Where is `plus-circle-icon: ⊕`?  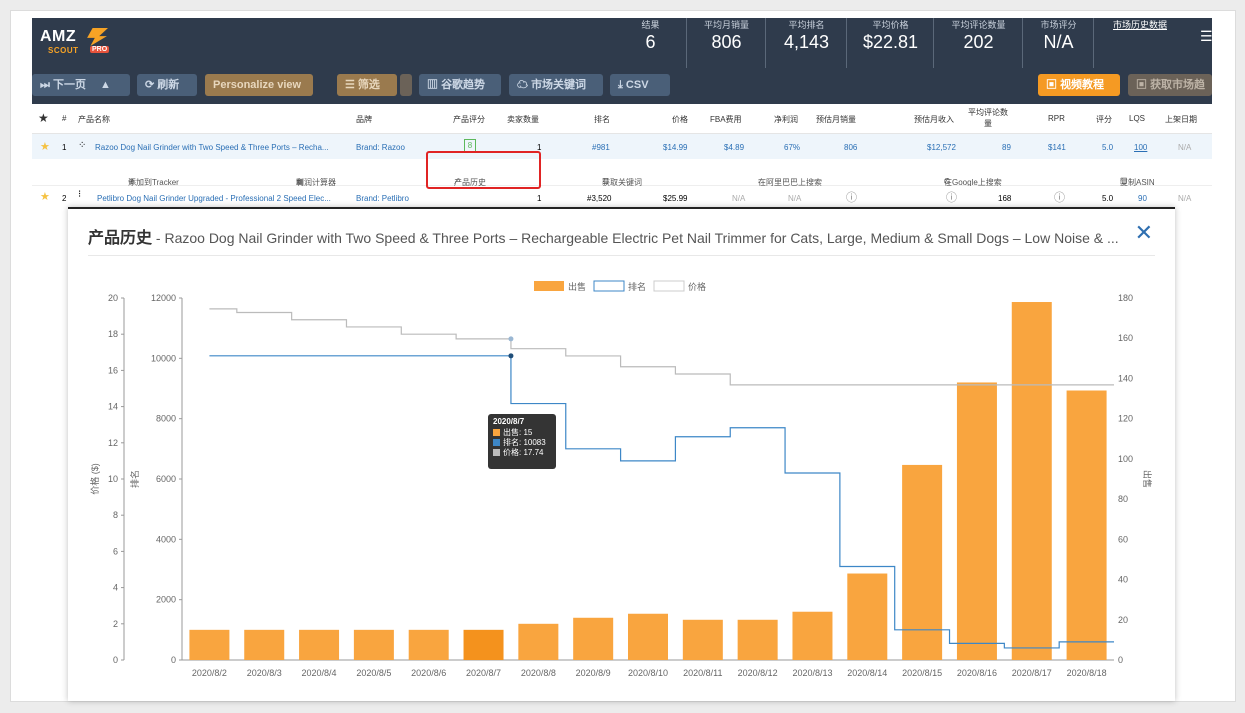 plus-circle-icon: ⊕ is located at coordinates (131, 181).